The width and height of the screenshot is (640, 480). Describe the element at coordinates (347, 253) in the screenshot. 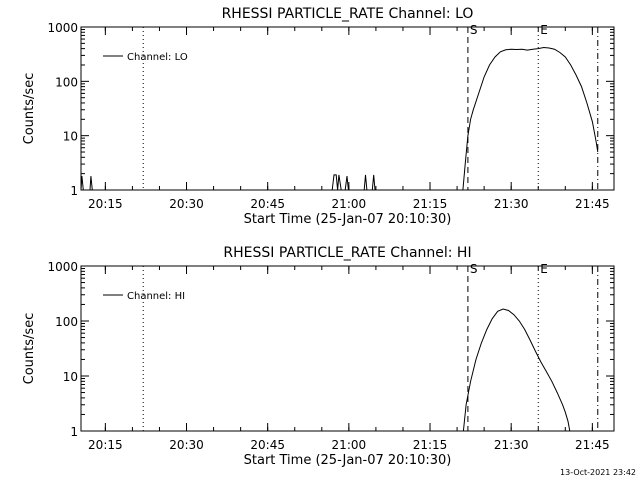

I see `chart-title: RHESSI PARTICLE_RATE Channel: HI` at that location.